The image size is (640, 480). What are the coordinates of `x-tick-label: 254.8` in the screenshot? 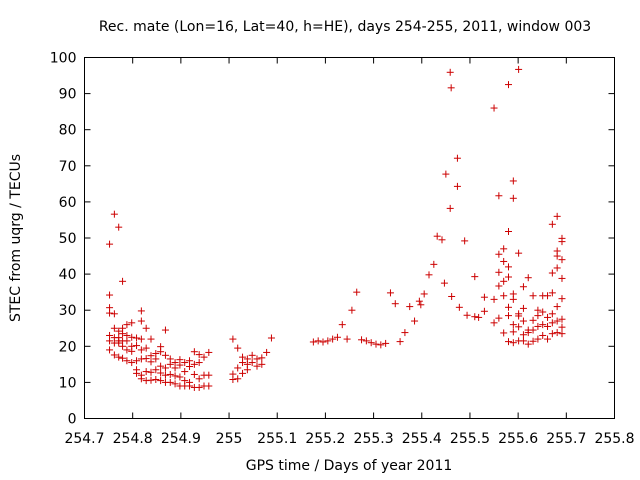 It's located at (133, 439).